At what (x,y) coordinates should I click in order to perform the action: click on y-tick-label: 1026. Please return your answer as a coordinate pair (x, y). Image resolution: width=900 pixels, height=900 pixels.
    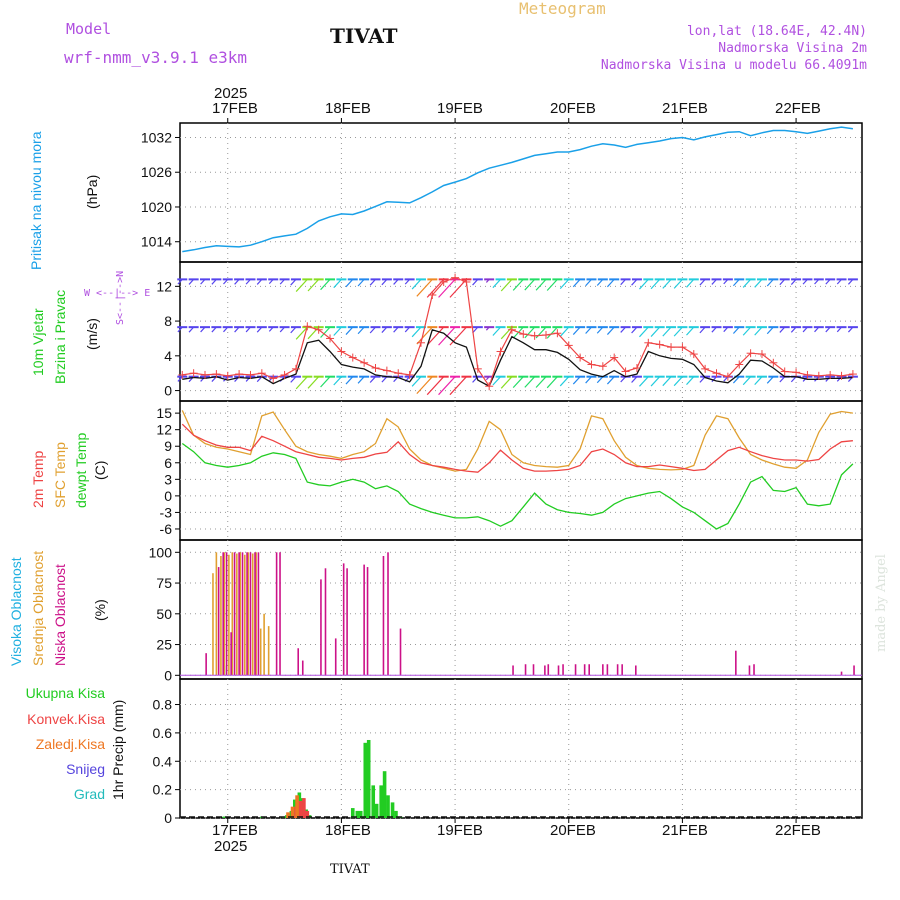
    Looking at the image, I should click on (156, 172).